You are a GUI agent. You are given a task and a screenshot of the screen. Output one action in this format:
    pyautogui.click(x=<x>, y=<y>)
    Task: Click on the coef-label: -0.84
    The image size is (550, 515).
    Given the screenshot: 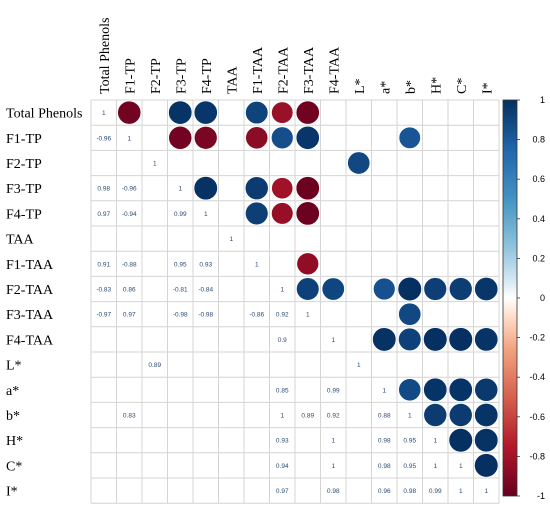 What is the action you would take?
    pyautogui.click(x=205, y=290)
    